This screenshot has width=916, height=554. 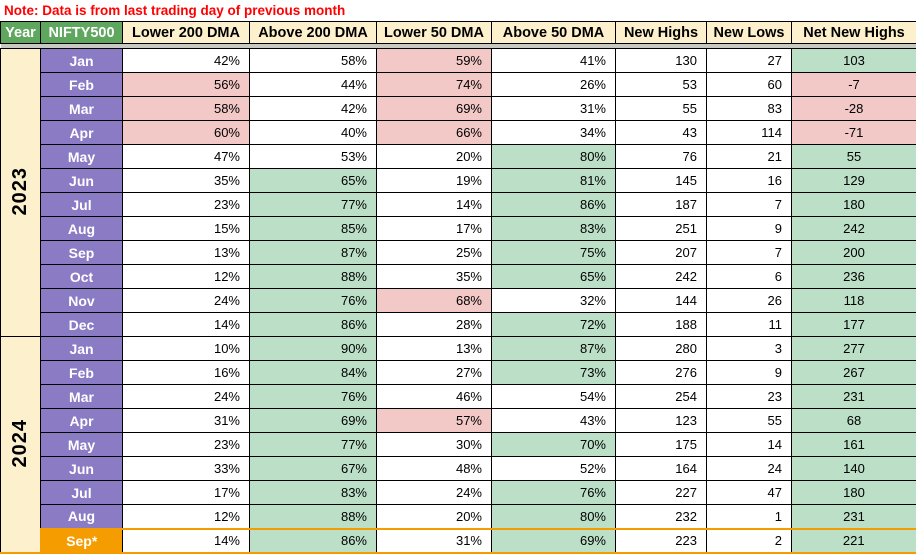 What do you see at coordinates (82, 445) in the screenshot?
I see `month-cell-2024-May: May` at bounding box center [82, 445].